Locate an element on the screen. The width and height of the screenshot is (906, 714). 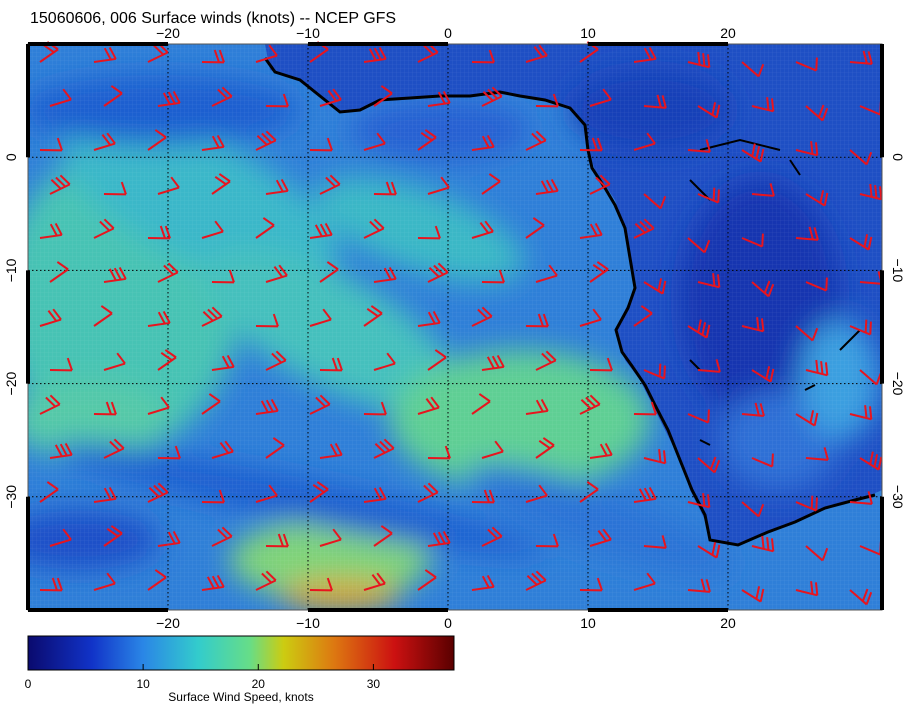
lon-tick-label-top: 0 is located at coordinates (448, 33).